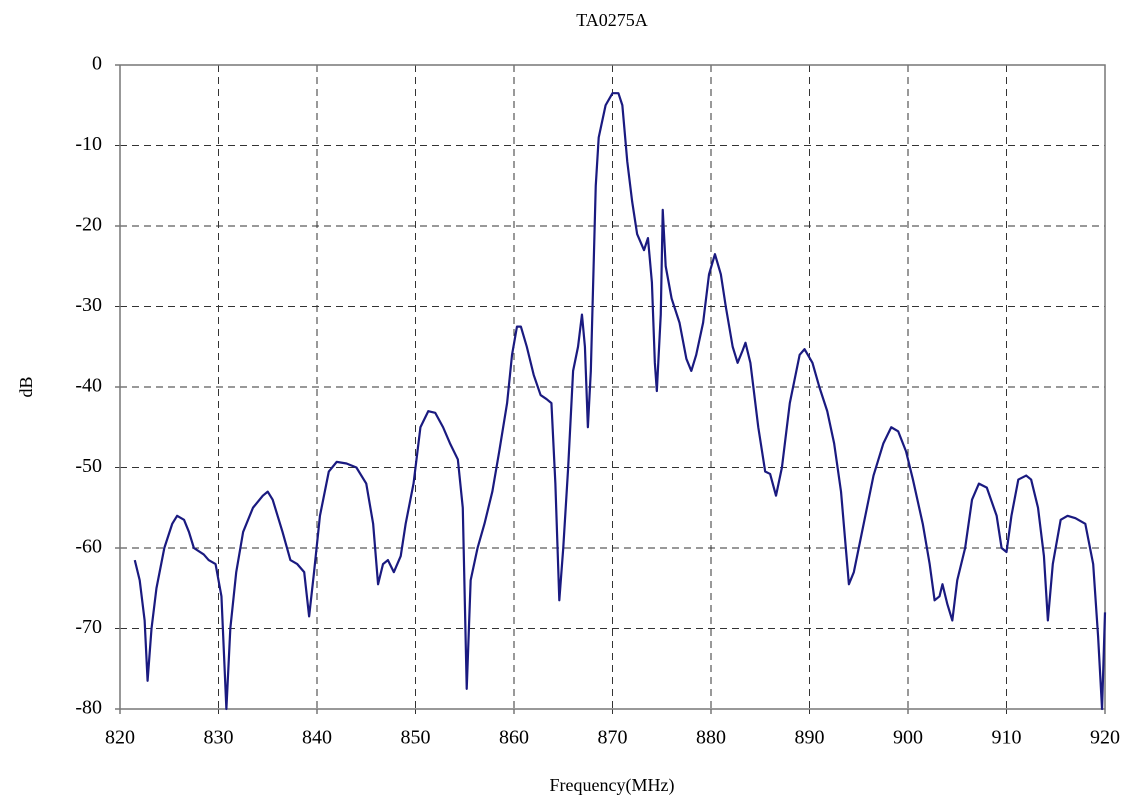  Describe the element at coordinates (88, 627) in the screenshot. I see `y-tick-label: -70` at that location.